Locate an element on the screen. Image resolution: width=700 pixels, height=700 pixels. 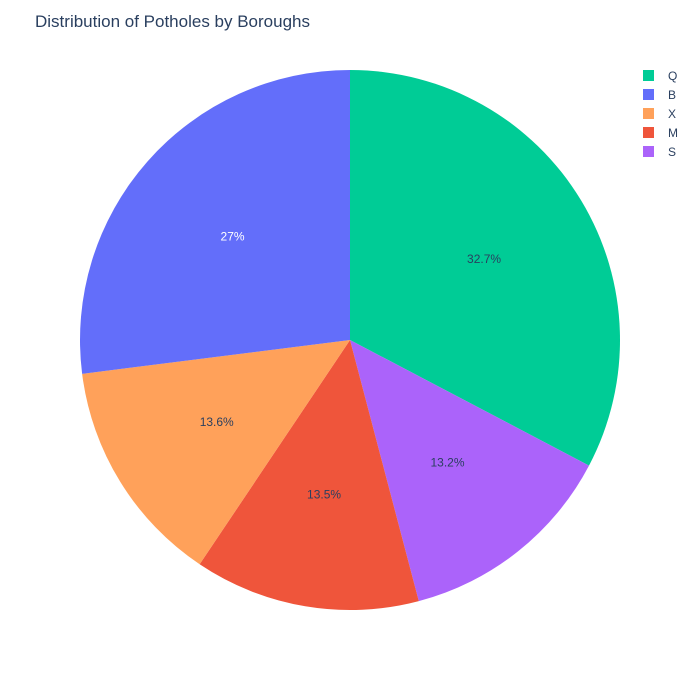
slice-label-s: 13.2% is located at coordinates (448, 463).